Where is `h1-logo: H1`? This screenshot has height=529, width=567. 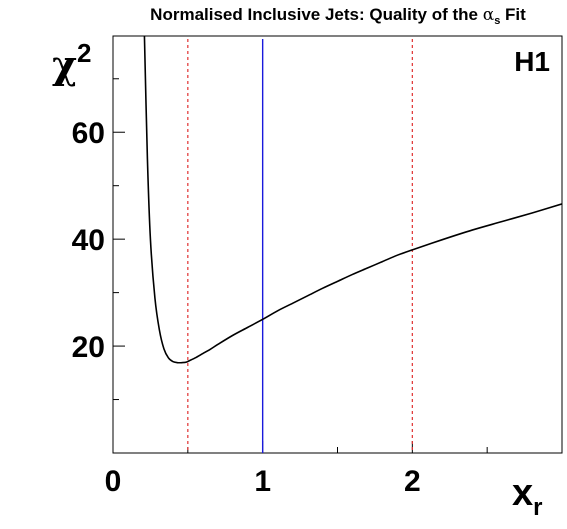
h1-logo: H1 is located at coordinates (532, 61).